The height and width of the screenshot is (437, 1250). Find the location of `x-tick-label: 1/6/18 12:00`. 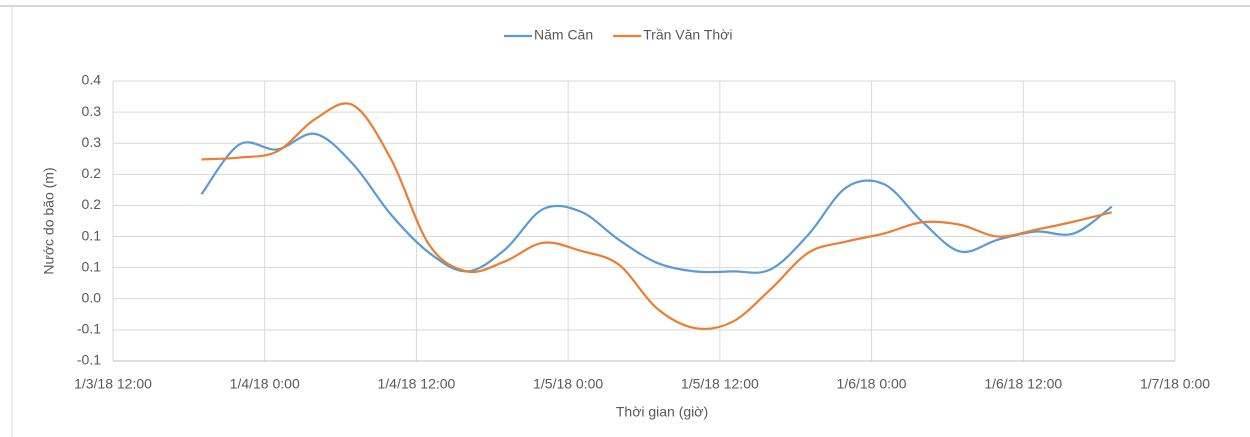

x-tick-label: 1/6/18 12:00 is located at coordinates (1023, 384).